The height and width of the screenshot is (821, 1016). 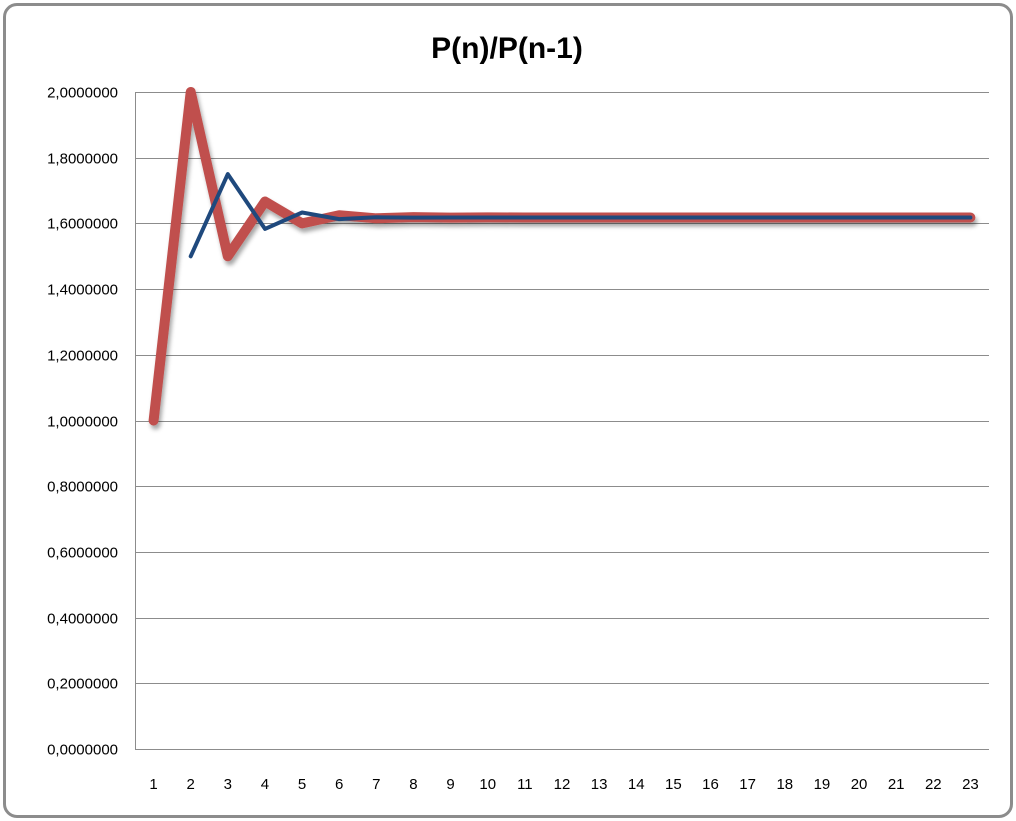 What do you see at coordinates (933, 784) in the screenshot?
I see `x-tick-label: 22` at bounding box center [933, 784].